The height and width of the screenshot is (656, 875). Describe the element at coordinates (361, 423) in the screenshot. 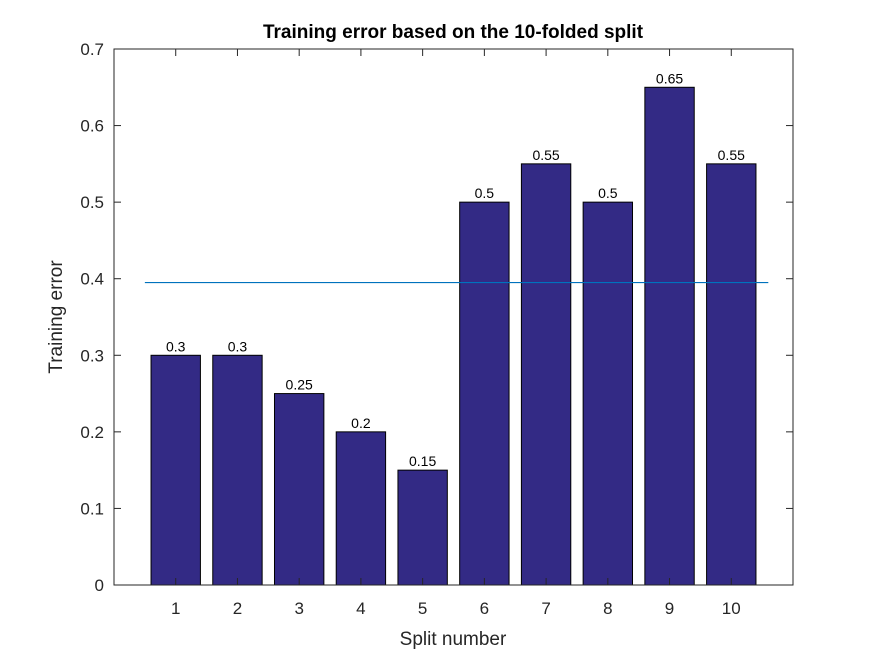

I see `data-label: 0.2` at that location.